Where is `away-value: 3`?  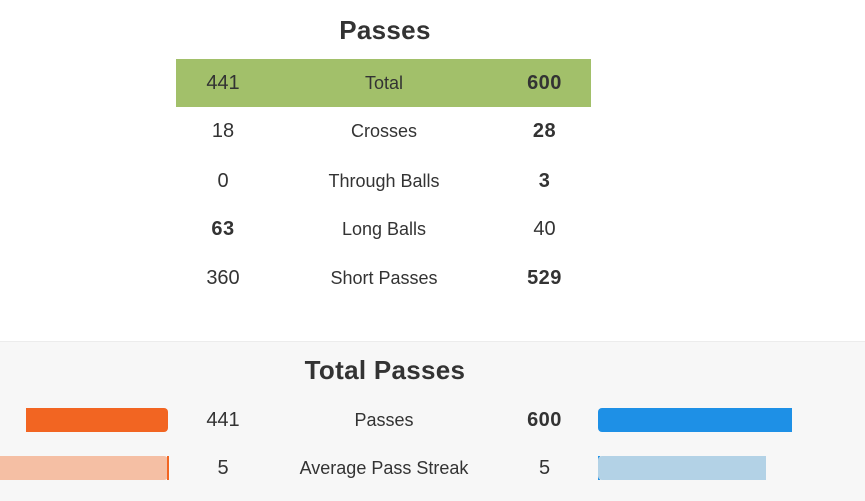 away-value: 3 is located at coordinates (544, 181).